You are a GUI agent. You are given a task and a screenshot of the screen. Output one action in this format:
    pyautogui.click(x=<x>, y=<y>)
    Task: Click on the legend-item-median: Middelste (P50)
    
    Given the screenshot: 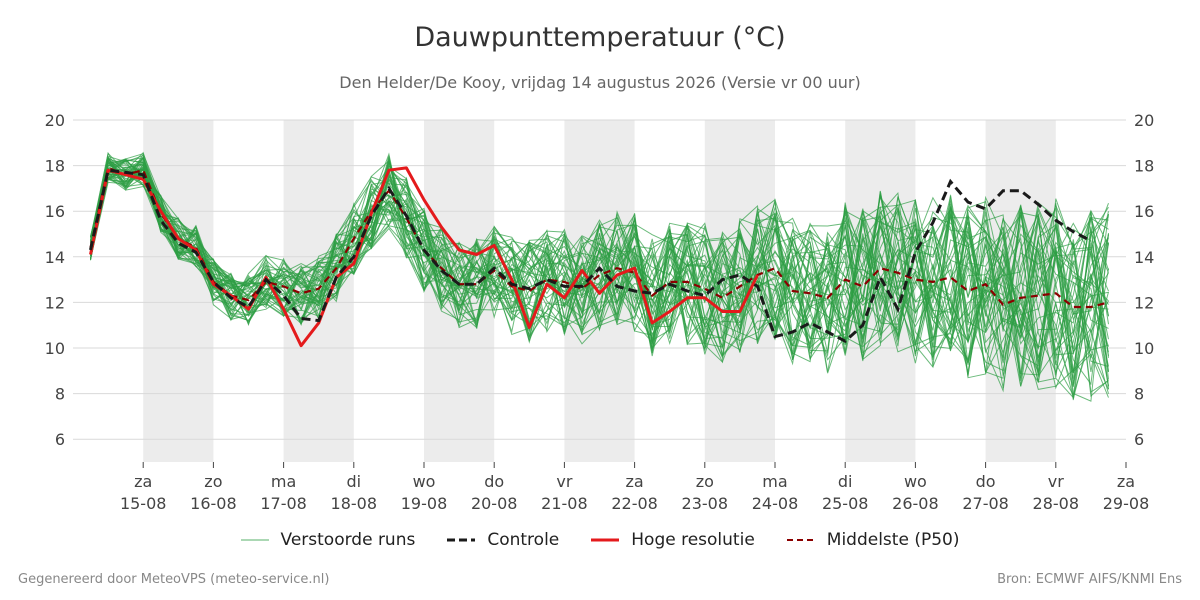 What is the action you would take?
    pyautogui.click(x=873, y=540)
    